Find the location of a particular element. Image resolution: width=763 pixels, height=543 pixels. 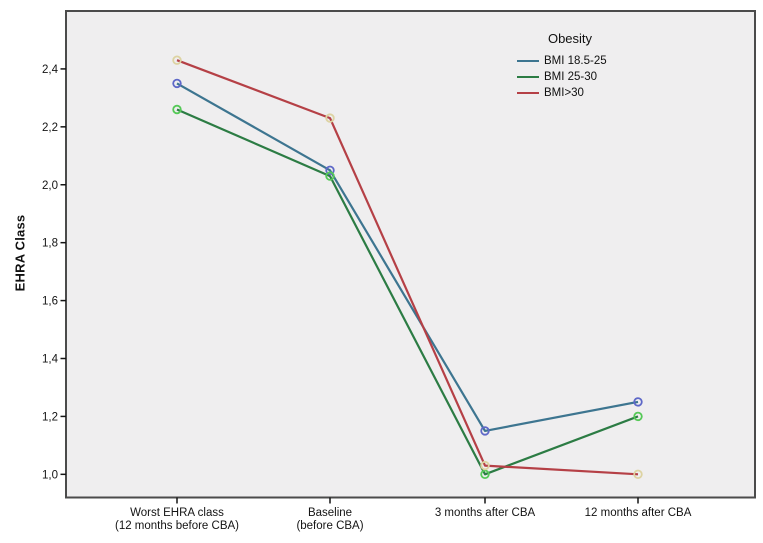

x-axis-tick-label: 3 months after CBA is located at coordinates (485, 513).